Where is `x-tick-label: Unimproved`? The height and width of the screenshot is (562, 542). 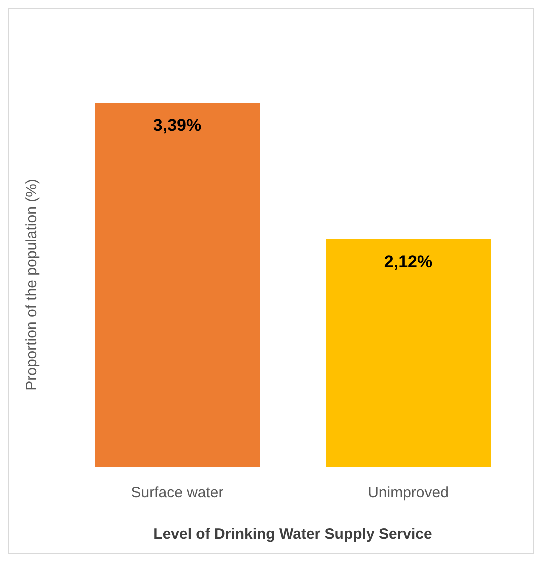 x-tick-label: Unimproved is located at coordinates (408, 493).